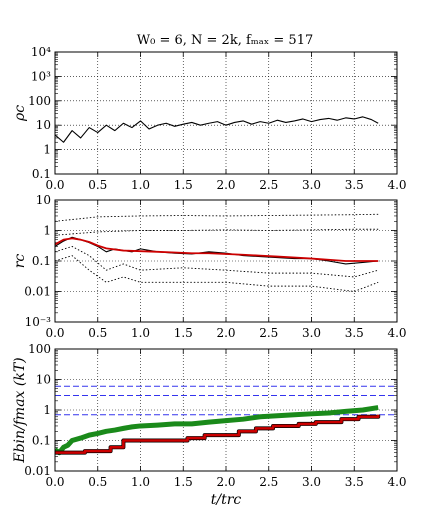  Describe the element at coordinates (225, 40) in the screenshot. I see `chart-title: W₀ = 6, N = 2k, fₘₐₓ = 517` at that location.